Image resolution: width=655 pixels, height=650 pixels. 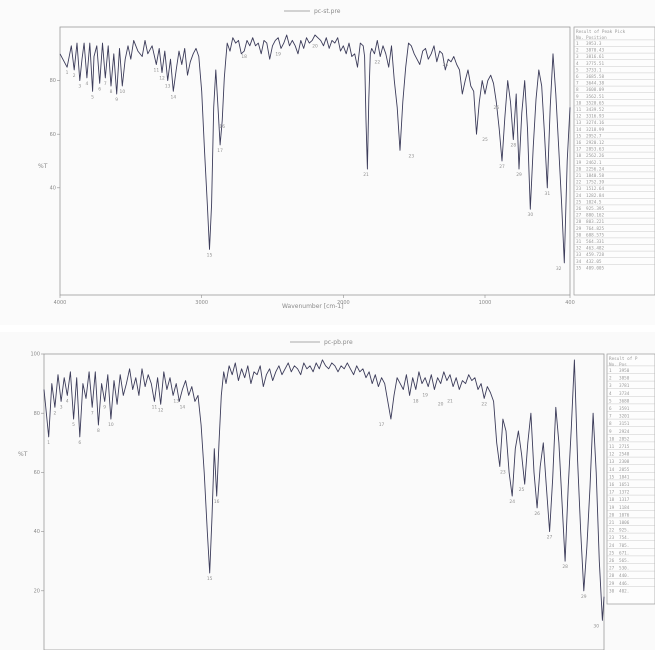 I want to click on peak-label: 31, so click(x=548, y=194).